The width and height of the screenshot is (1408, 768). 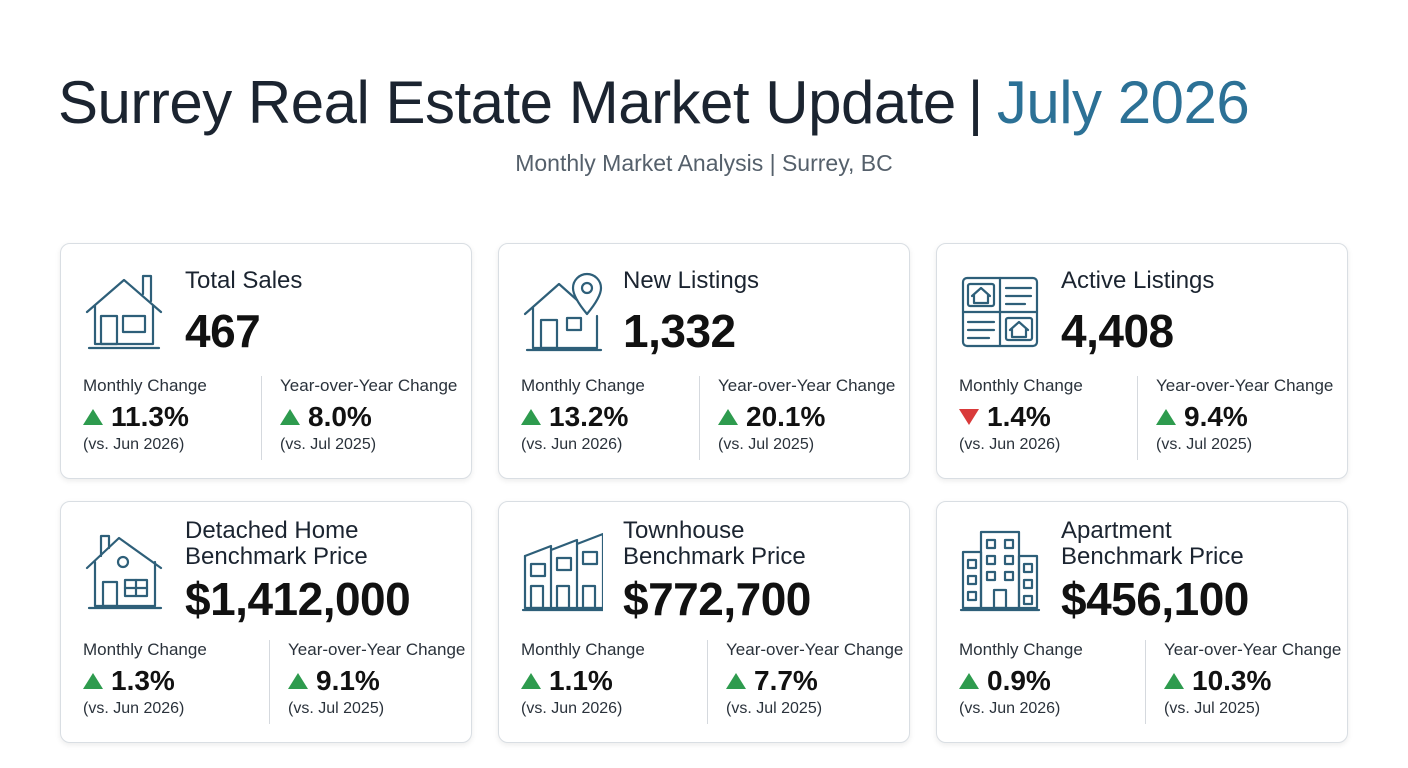 I want to click on monthly-change: Monthly Change 13.2% (vs. Jun 2026), so click(x=616, y=415).